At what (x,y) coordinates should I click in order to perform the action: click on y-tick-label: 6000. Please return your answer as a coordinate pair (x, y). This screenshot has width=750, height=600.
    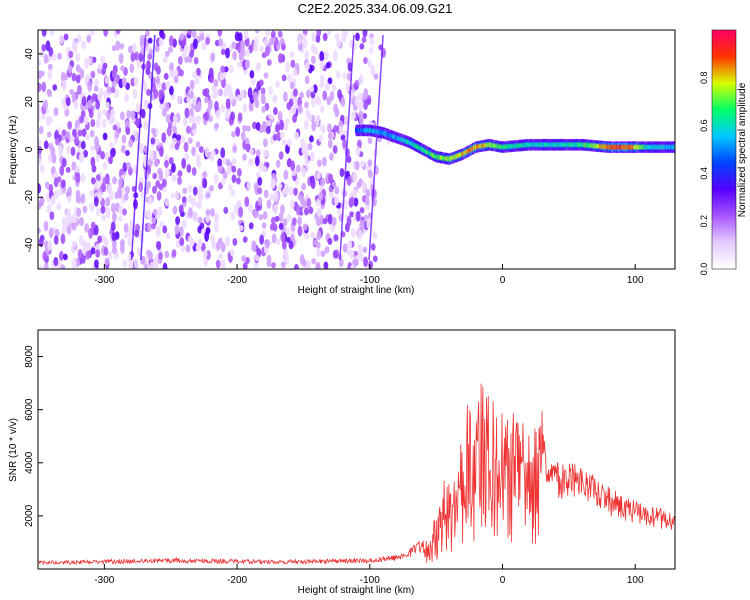
    Looking at the image, I should click on (29, 409).